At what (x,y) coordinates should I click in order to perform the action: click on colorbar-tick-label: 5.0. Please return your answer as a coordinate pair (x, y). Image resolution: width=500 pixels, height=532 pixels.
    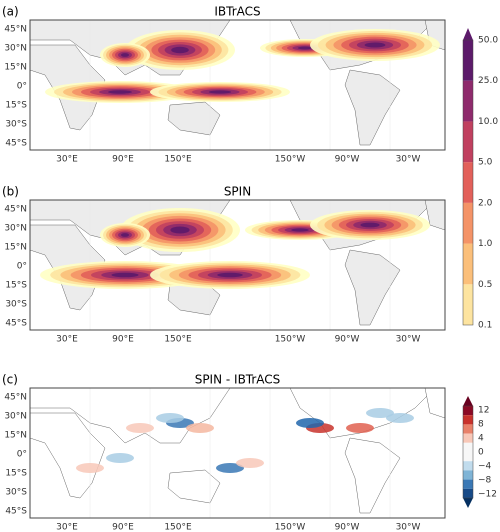
    Looking at the image, I should click on (485, 163).